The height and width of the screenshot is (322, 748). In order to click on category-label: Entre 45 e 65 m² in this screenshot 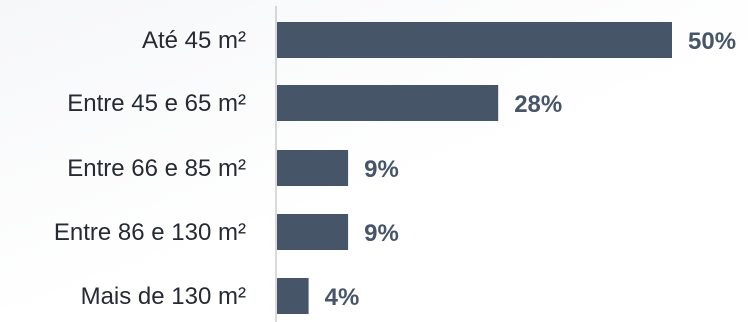, I will do `click(156, 103)`.